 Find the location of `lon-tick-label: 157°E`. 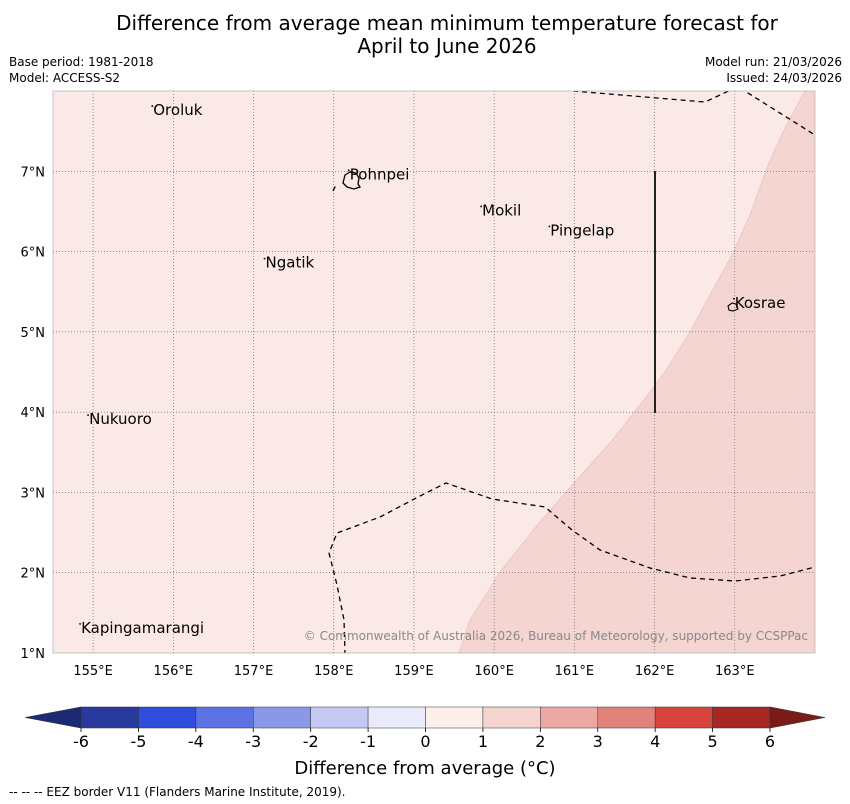

lon-tick-label: 157°E is located at coordinates (254, 671).